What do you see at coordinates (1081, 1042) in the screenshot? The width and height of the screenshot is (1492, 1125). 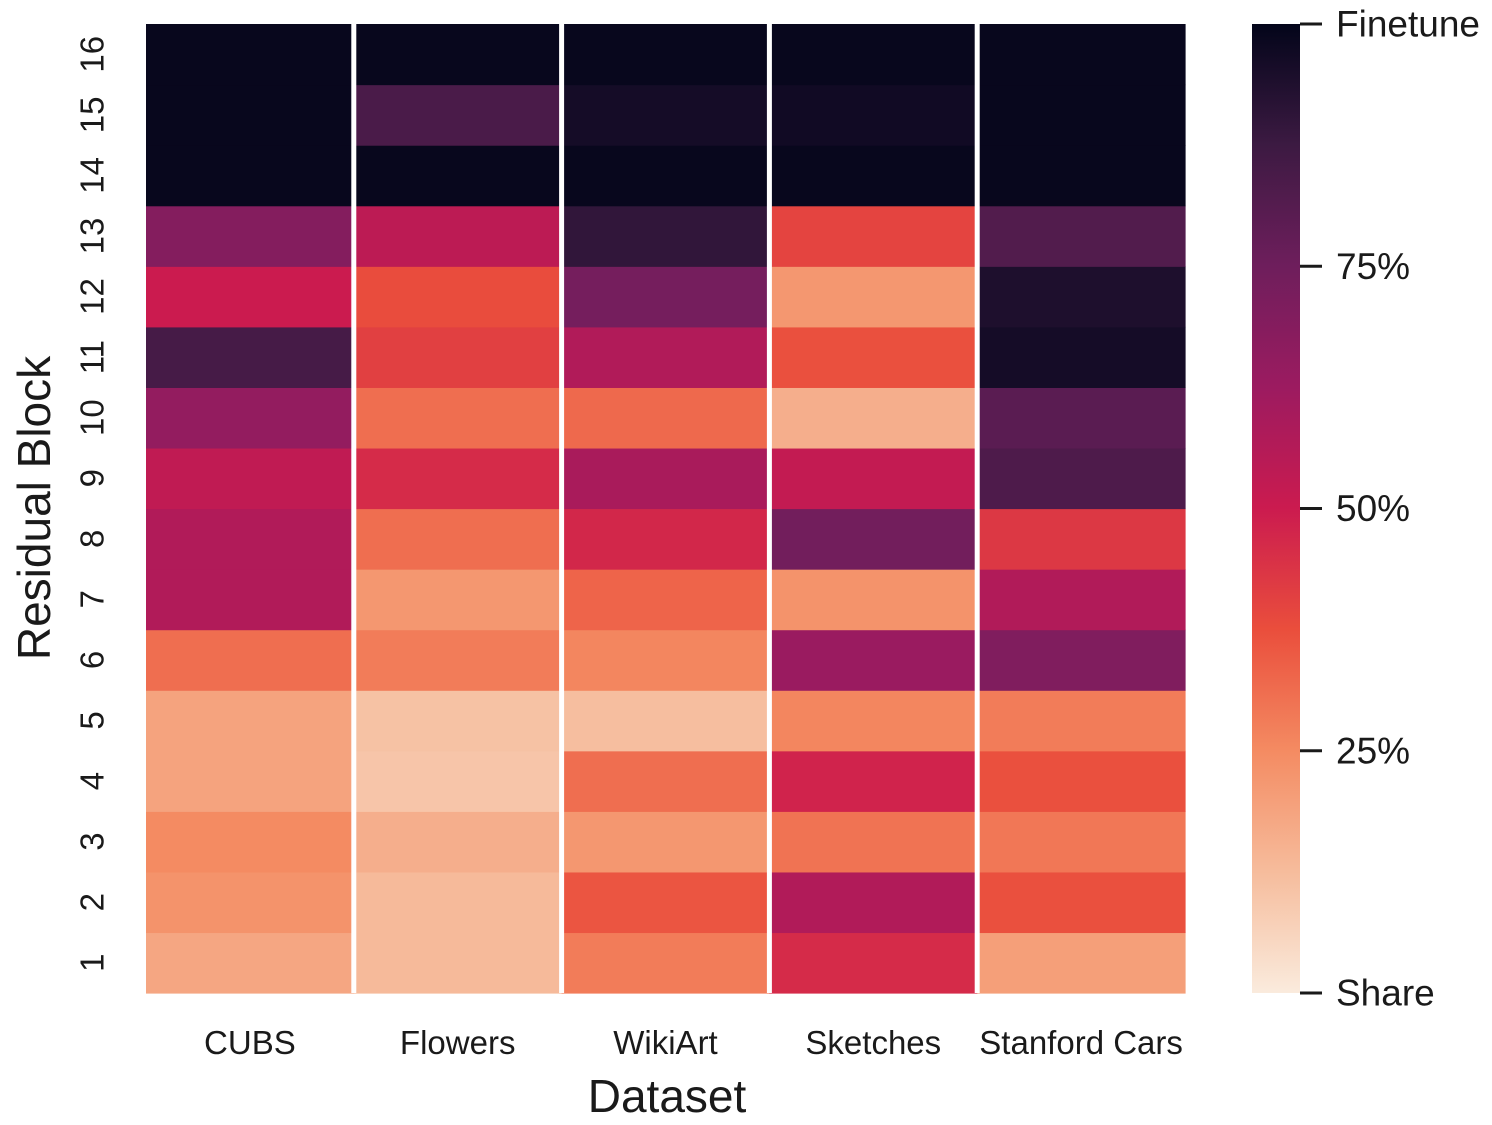 I see `x-tick-label: Stanford Cars` at bounding box center [1081, 1042].